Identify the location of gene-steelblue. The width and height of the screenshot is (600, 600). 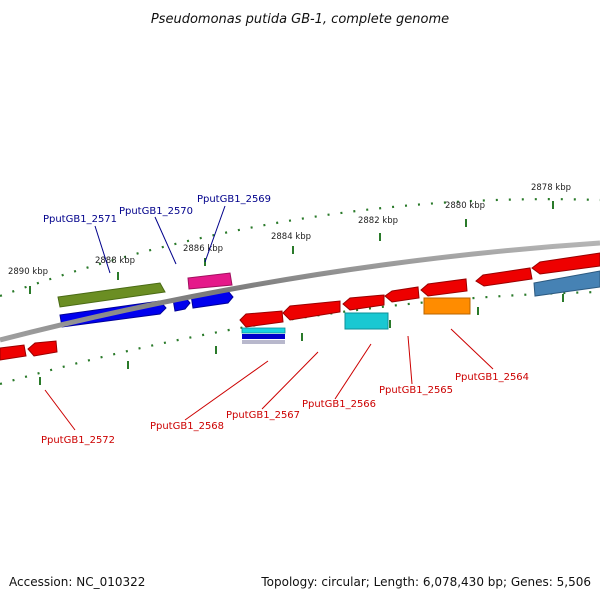
(566, 283).